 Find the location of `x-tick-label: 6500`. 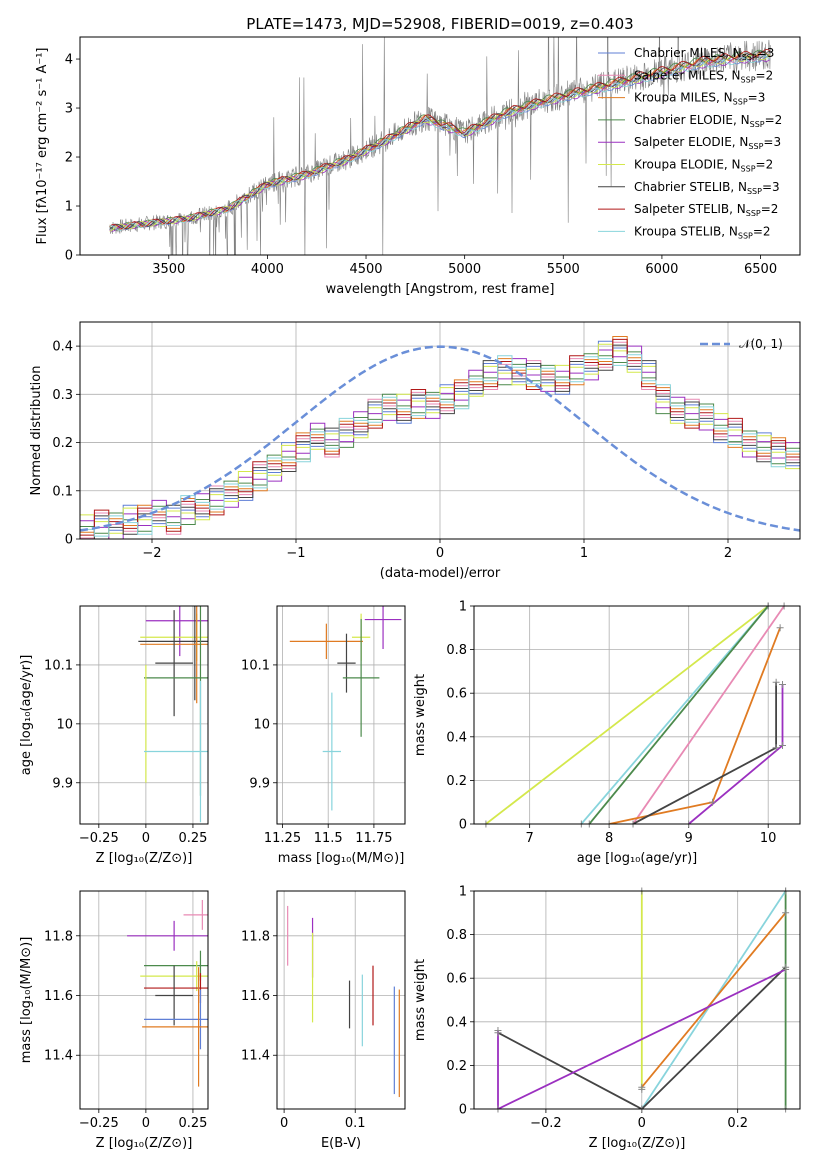

x-tick-label: 6500 is located at coordinates (760, 269).